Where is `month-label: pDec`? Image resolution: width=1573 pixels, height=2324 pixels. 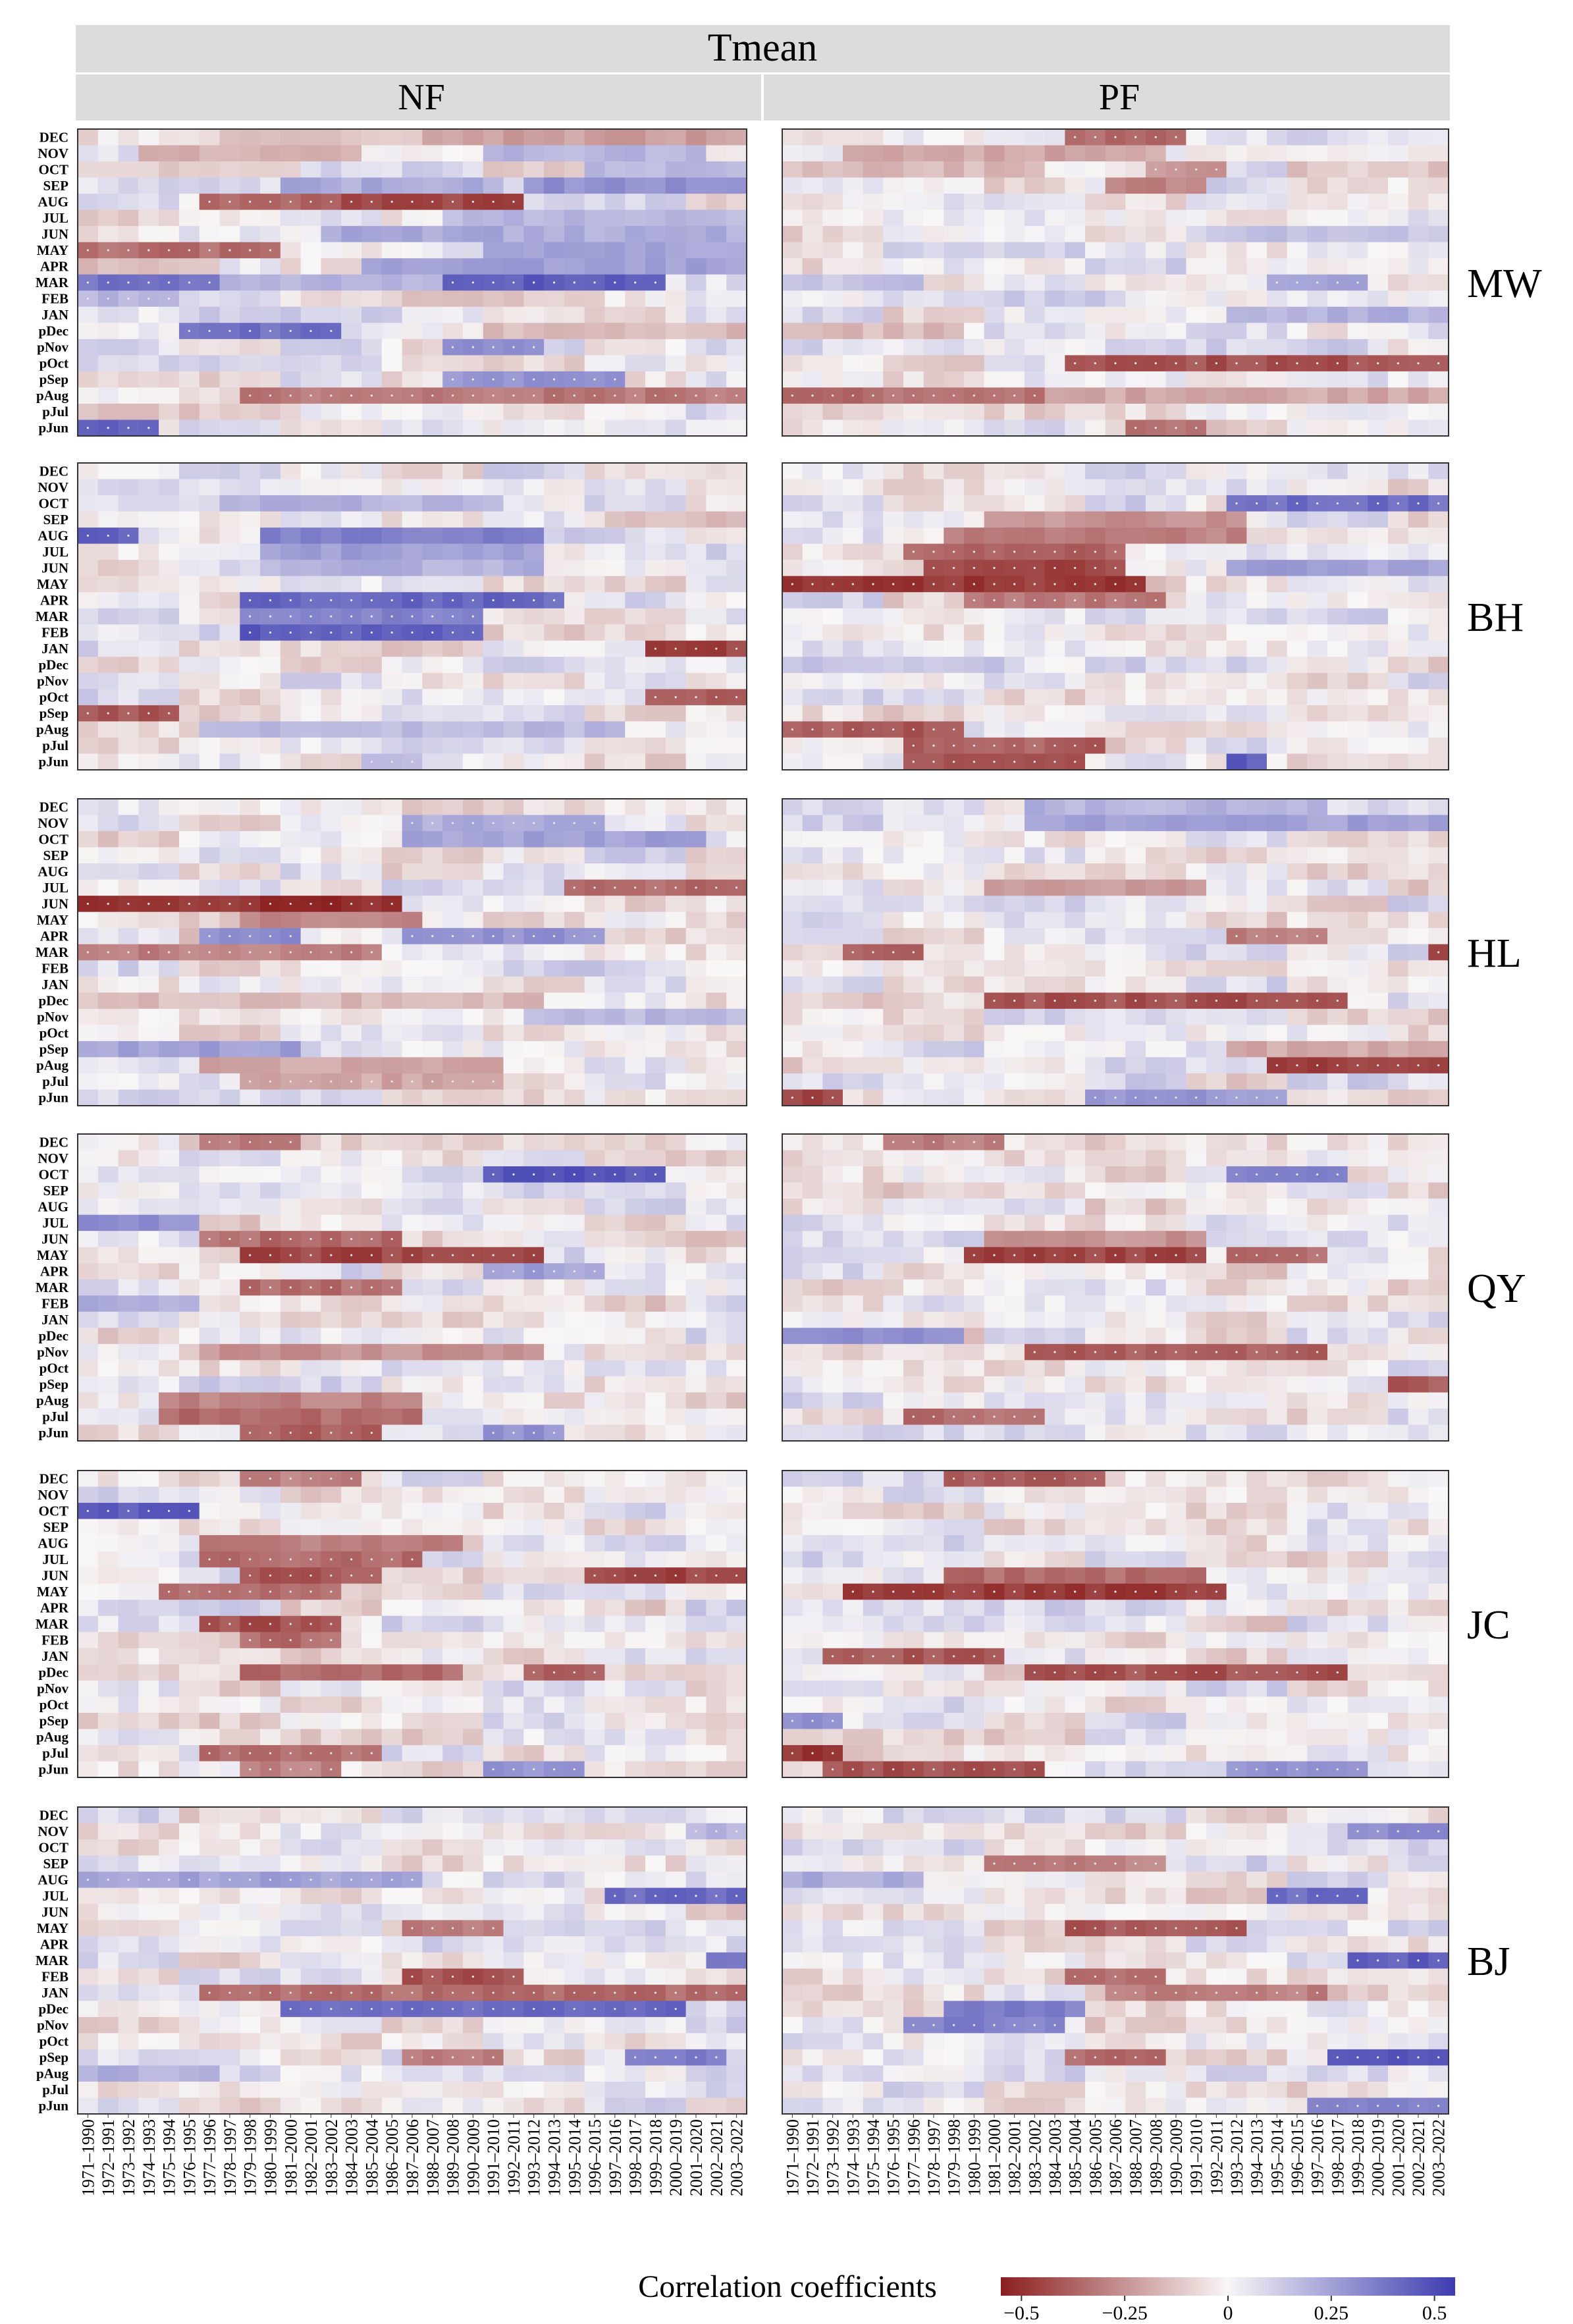 month-label: pDec is located at coordinates (54, 665).